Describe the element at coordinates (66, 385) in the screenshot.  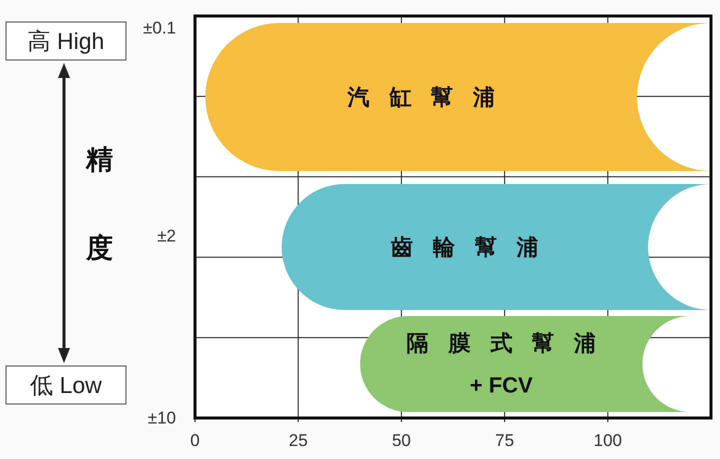
I see `text: 低 Low` at that location.